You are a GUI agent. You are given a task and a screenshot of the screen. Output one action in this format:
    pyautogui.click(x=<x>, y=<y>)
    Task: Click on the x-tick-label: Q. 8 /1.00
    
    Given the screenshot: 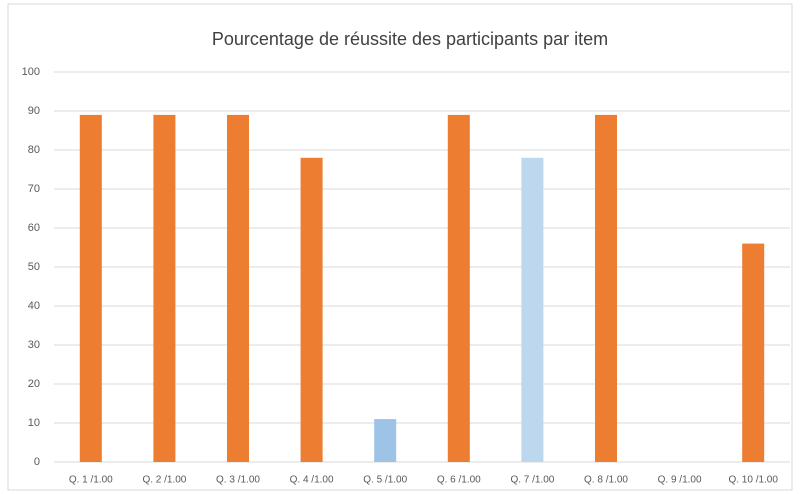 What is the action you would take?
    pyautogui.click(x=606, y=480)
    